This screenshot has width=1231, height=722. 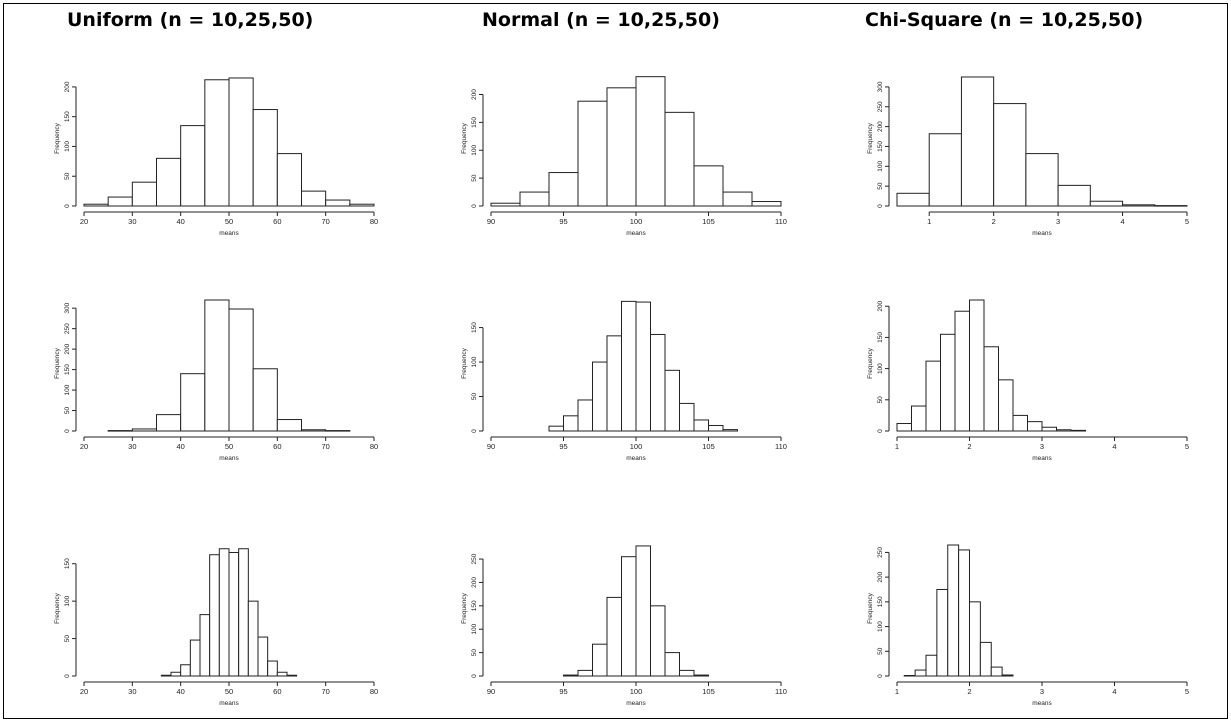 What do you see at coordinates (636, 446) in the screenshot?
I see `x-tick-label-normal-n25: 100` at bounding box center [636, 446].